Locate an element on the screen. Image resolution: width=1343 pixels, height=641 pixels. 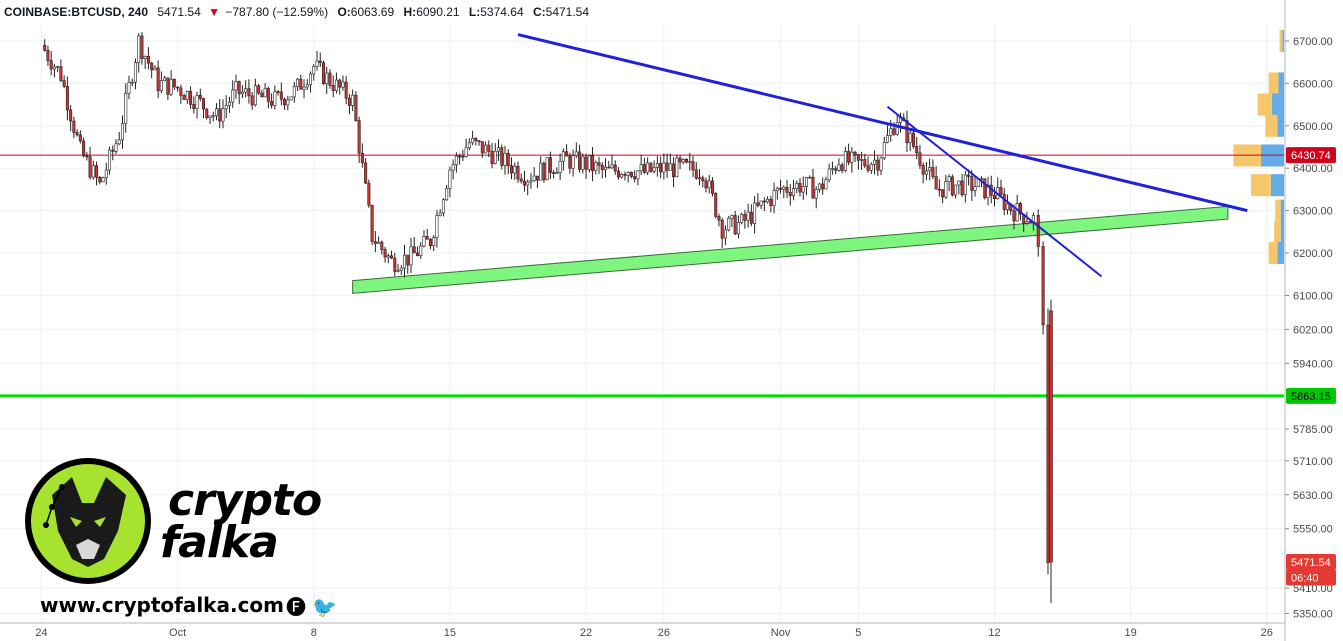
price-tag-label: 6430.74 is located at coordinates (1311, 156).